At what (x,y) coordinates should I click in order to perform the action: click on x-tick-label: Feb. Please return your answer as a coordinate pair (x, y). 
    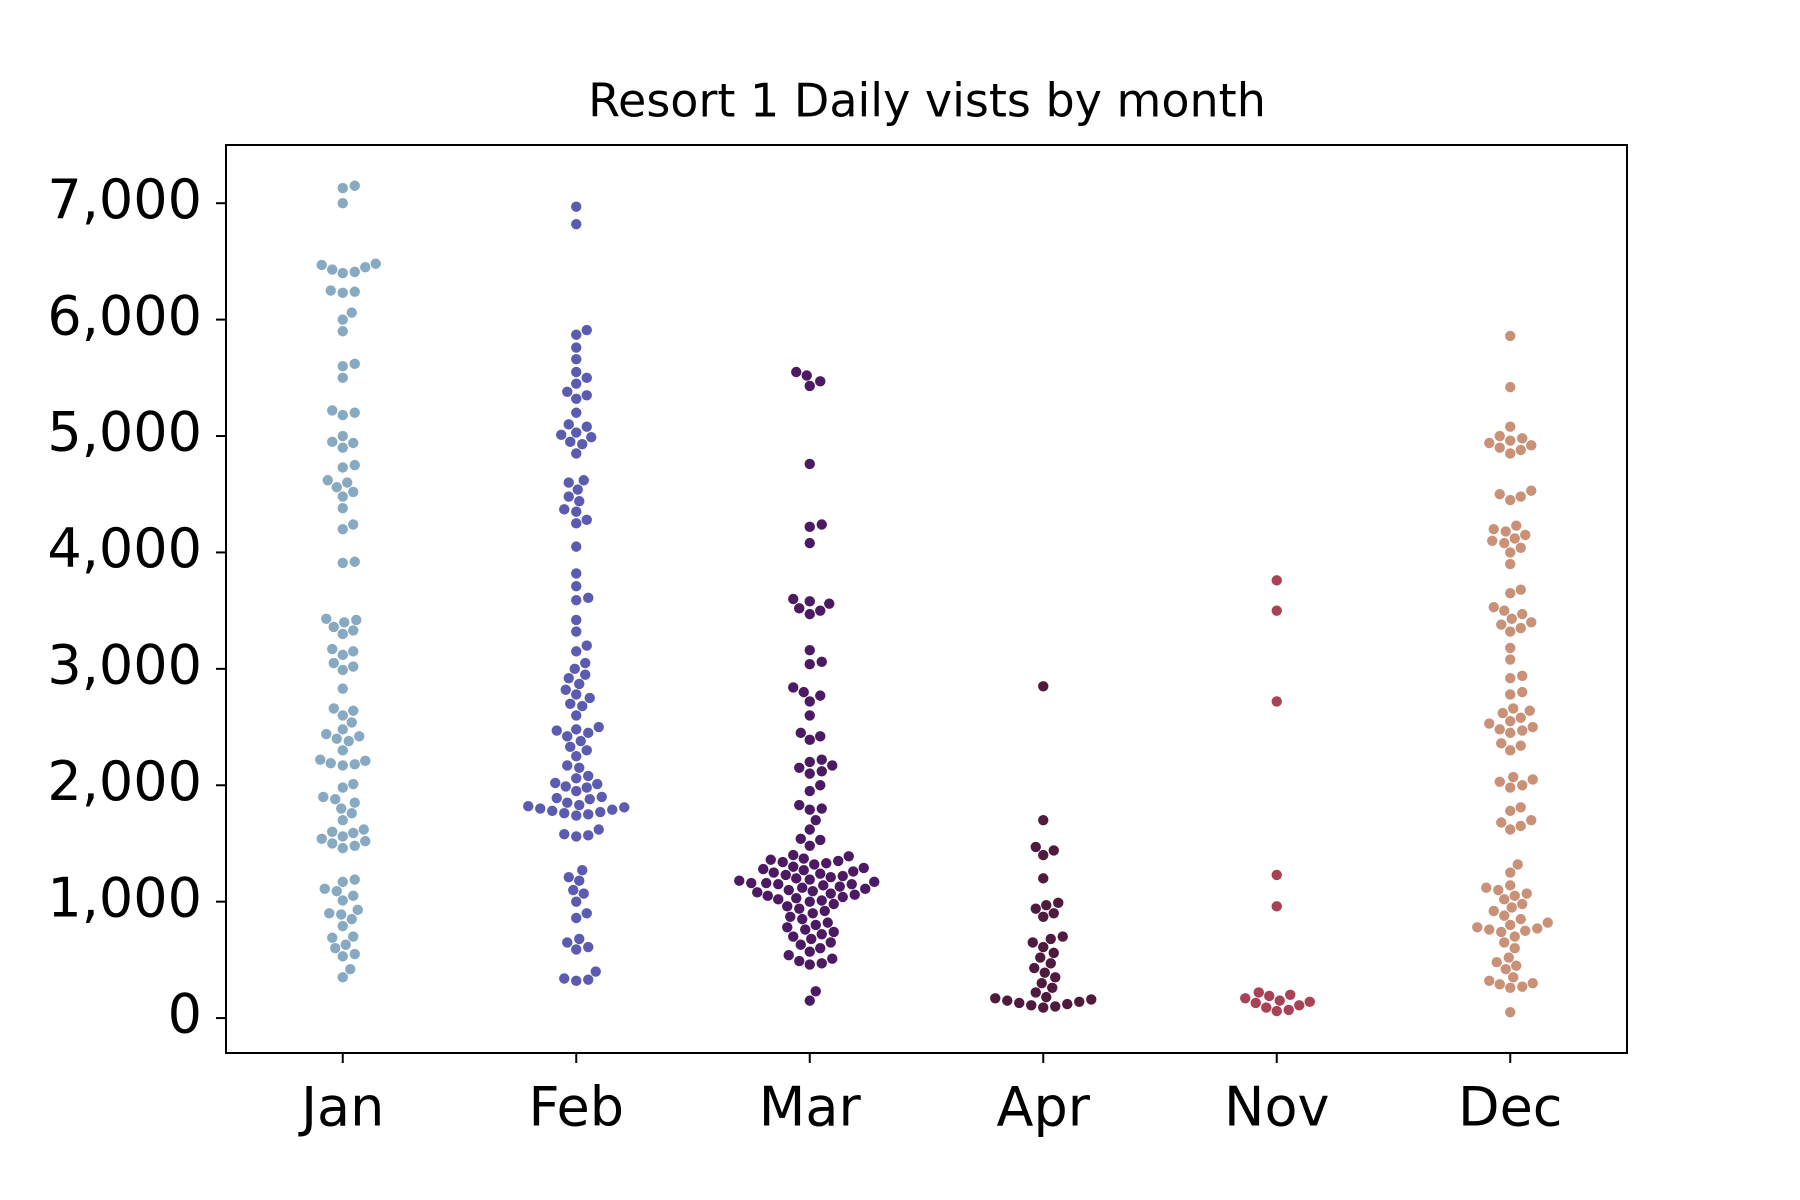
    Looking at the image, I should click on (576, 1107).